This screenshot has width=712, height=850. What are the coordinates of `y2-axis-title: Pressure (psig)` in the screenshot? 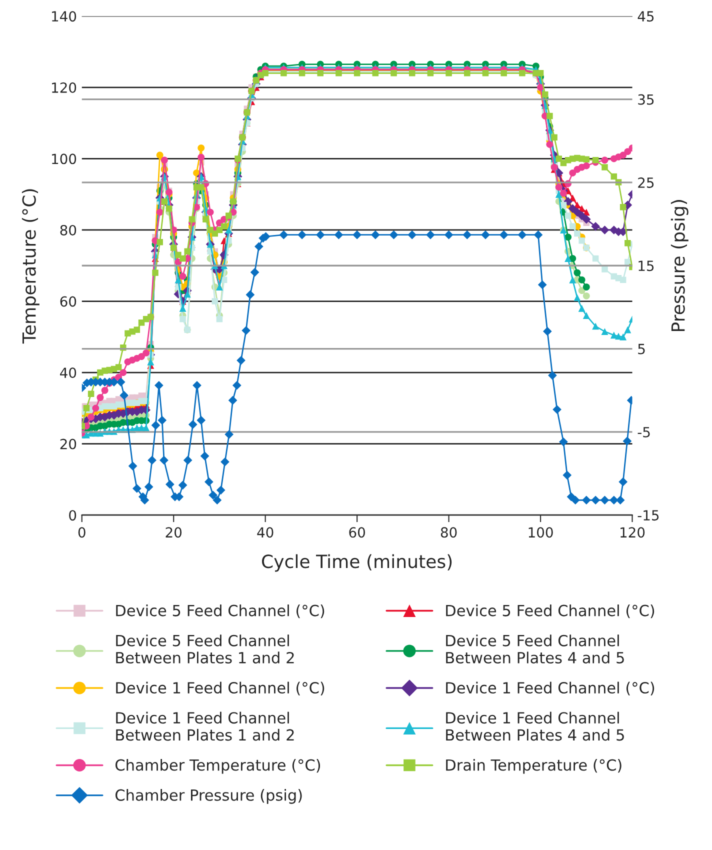 It's located at (679, 265).